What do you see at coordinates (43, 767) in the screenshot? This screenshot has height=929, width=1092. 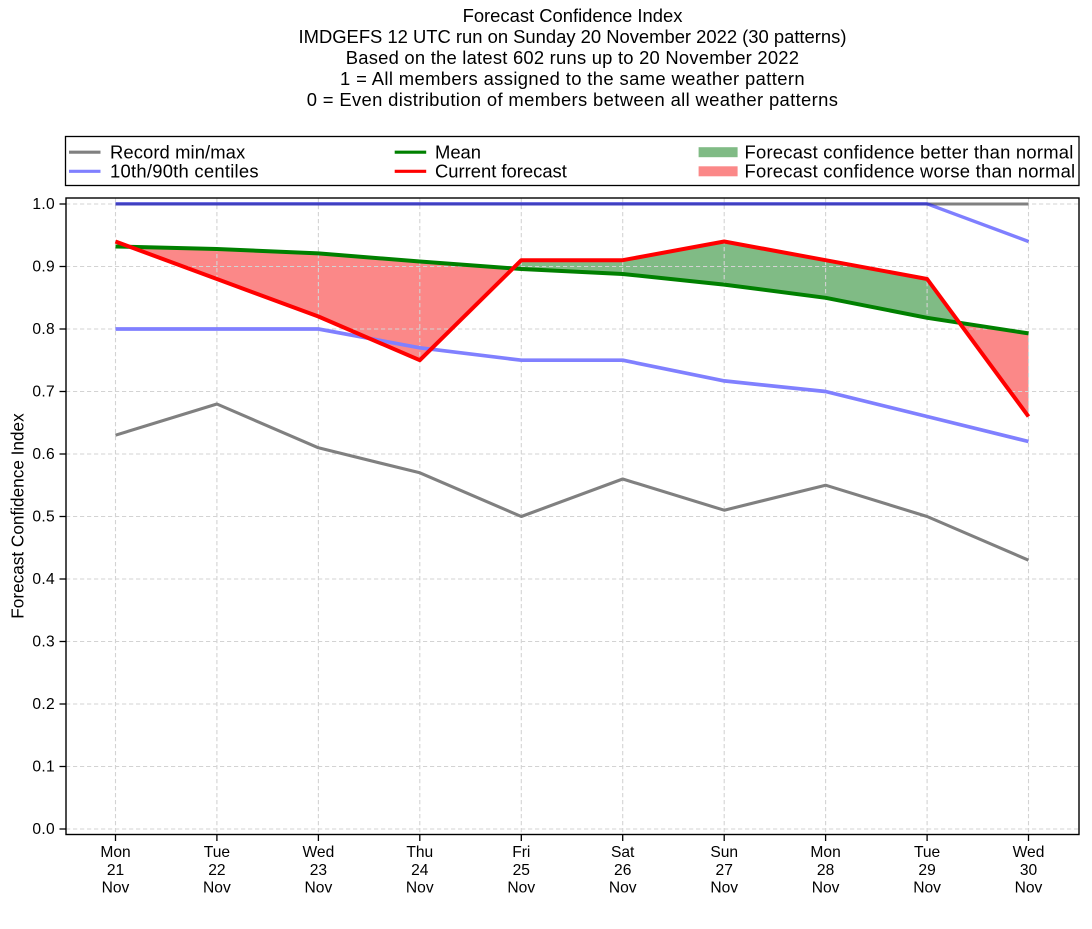 I see `svg-text: 0.1` at bounding box center [43, 767].